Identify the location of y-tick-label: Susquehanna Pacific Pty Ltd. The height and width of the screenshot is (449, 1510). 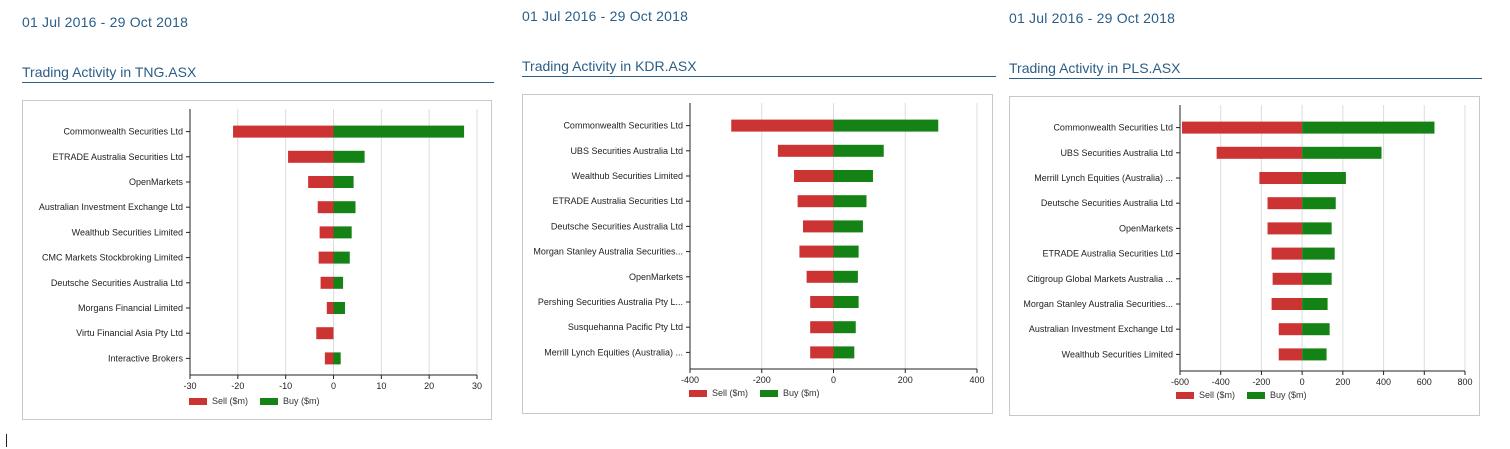
(625, 327).